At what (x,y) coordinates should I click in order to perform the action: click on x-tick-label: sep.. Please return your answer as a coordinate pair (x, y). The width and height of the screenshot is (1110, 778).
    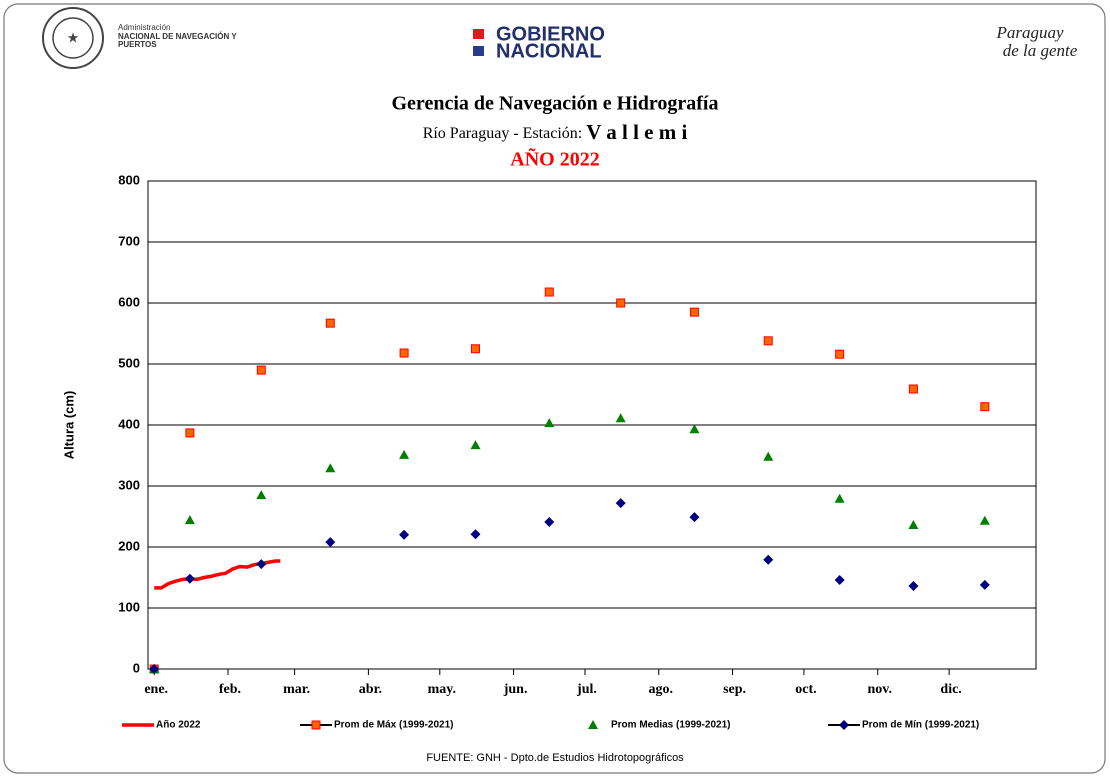
    Looking at the image, I should click on (734, 689).